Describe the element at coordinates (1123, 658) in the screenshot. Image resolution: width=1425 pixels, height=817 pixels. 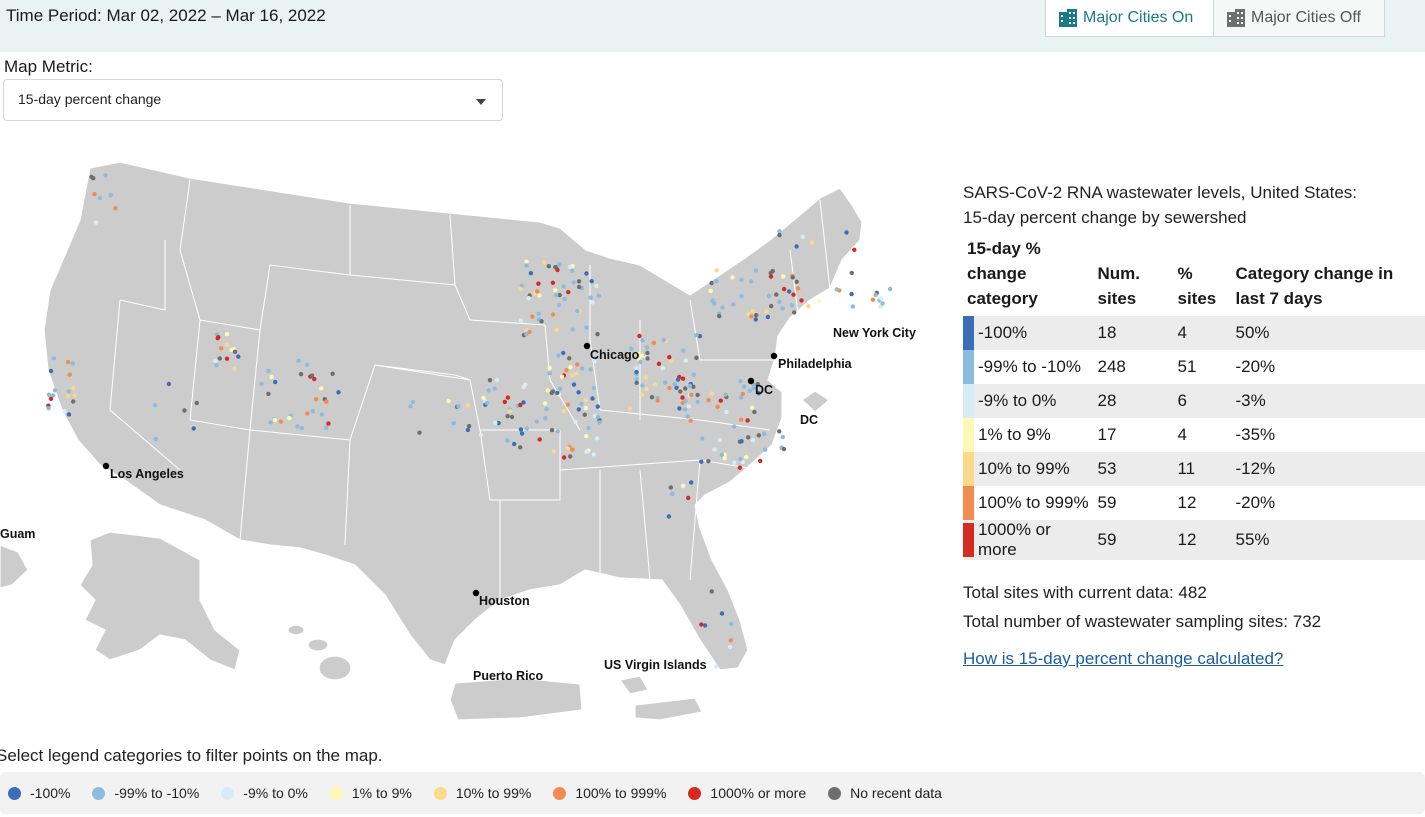
I see `calculation-info-link: How is 15-day percent change calculated?` at that location.